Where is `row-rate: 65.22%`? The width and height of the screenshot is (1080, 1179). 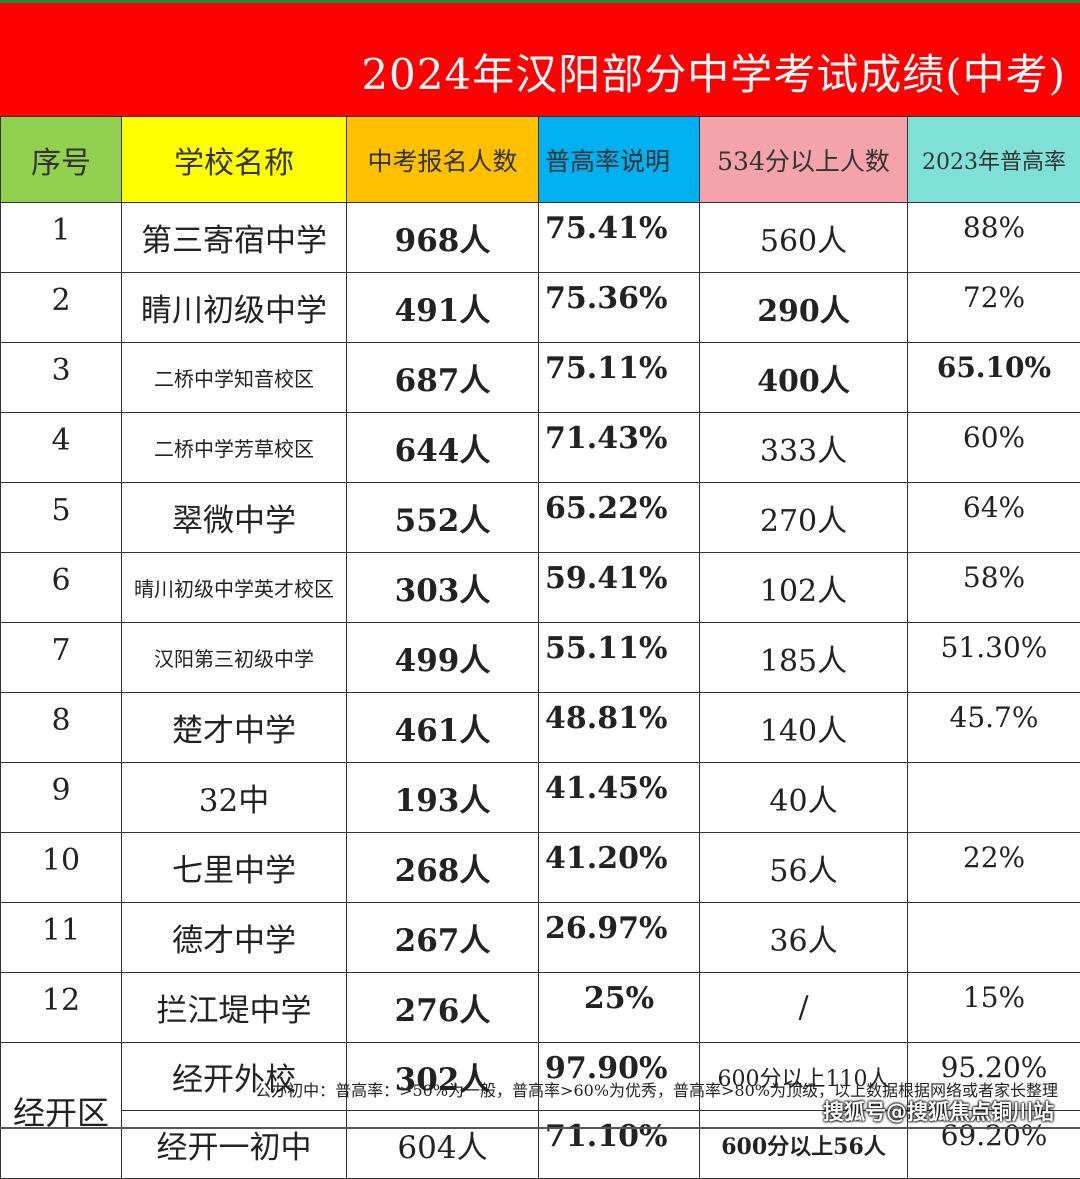 row-rate: 65.22% is located at coordinates (619, 518).